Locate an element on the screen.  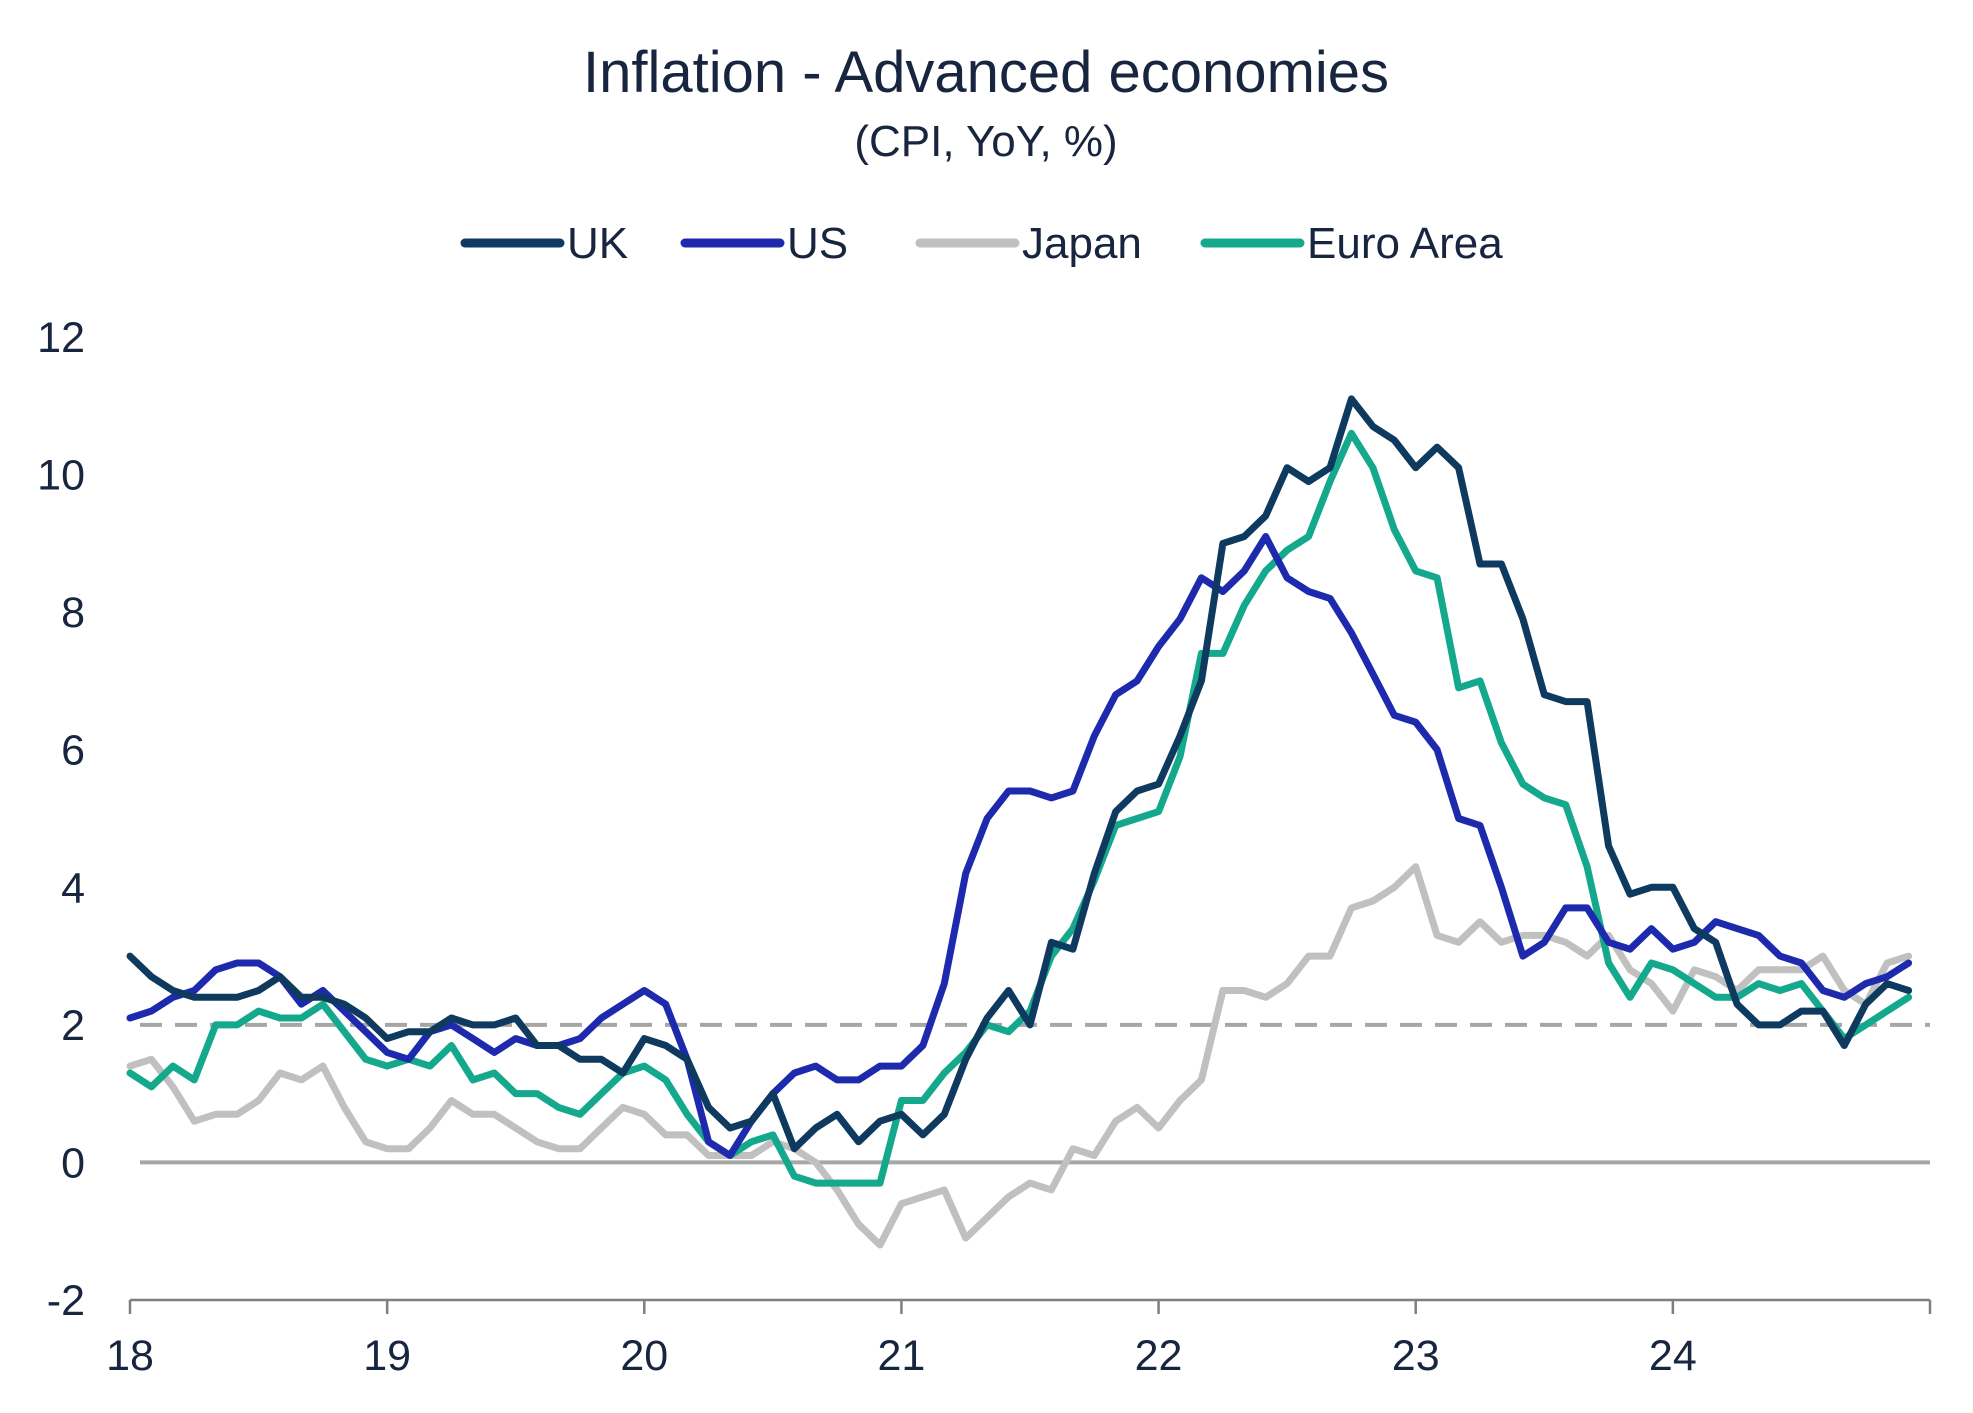
y-tick-label: 8 is located at coordinates (73, 613).